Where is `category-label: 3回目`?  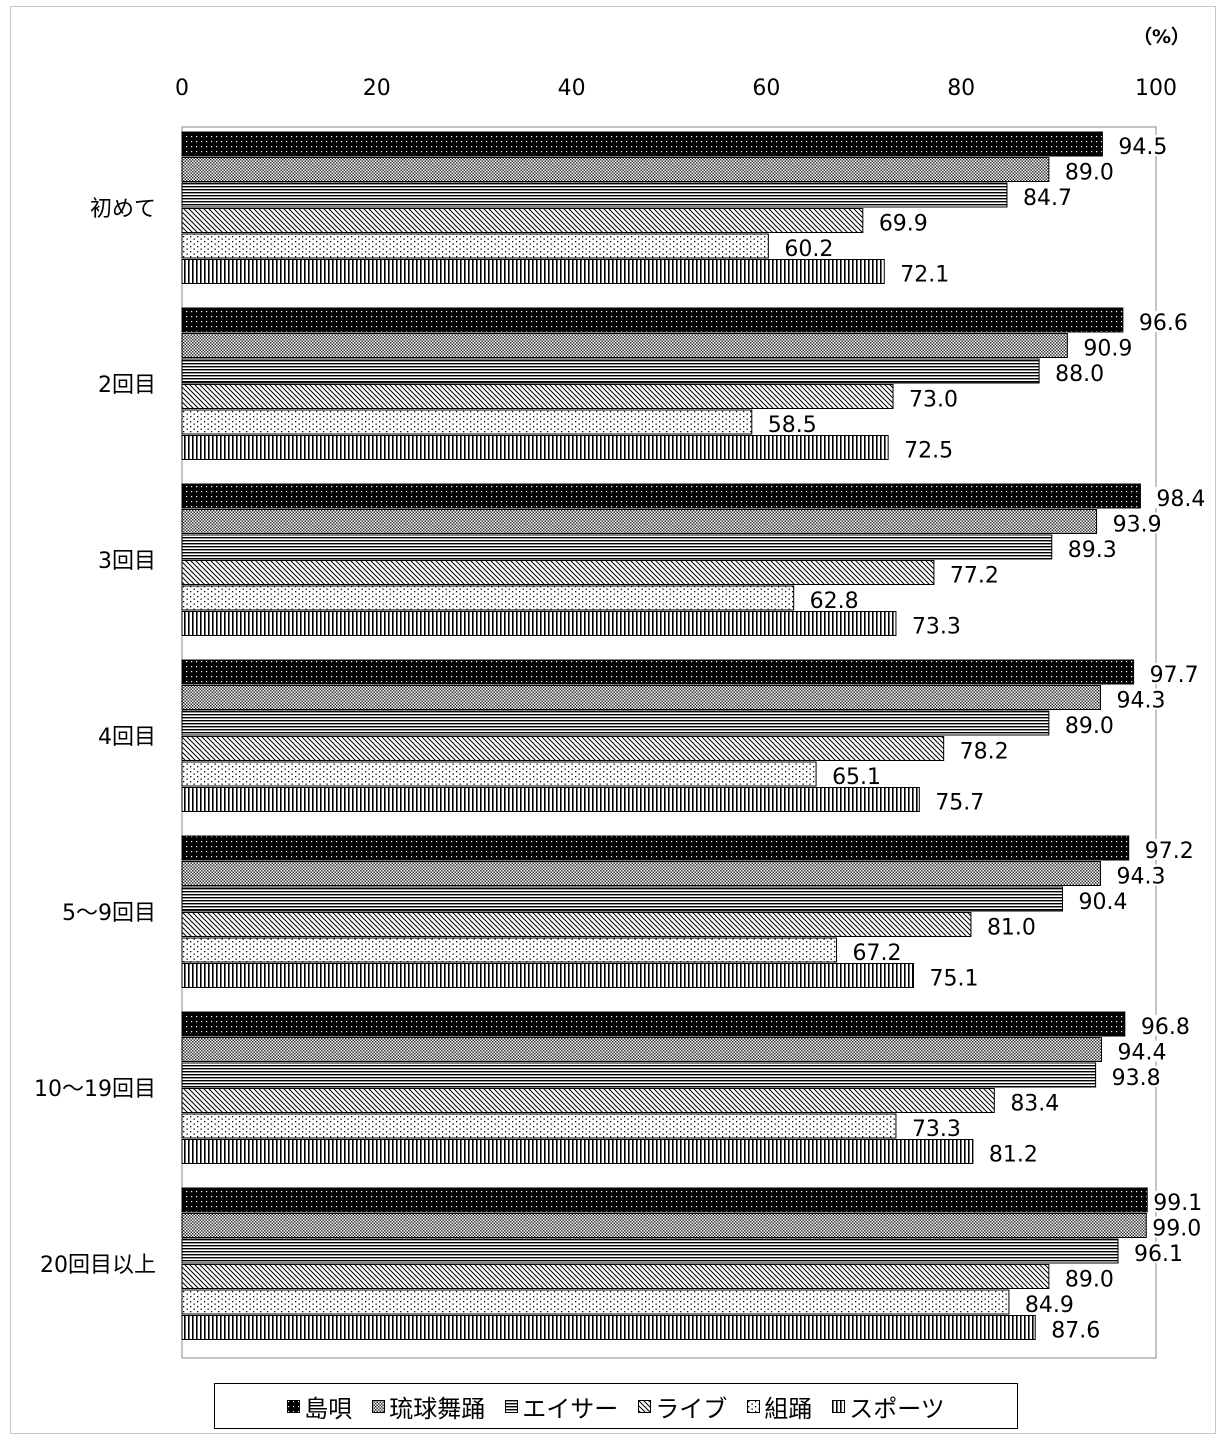
category-label: 3回目 is located at coordinates (127, 561).